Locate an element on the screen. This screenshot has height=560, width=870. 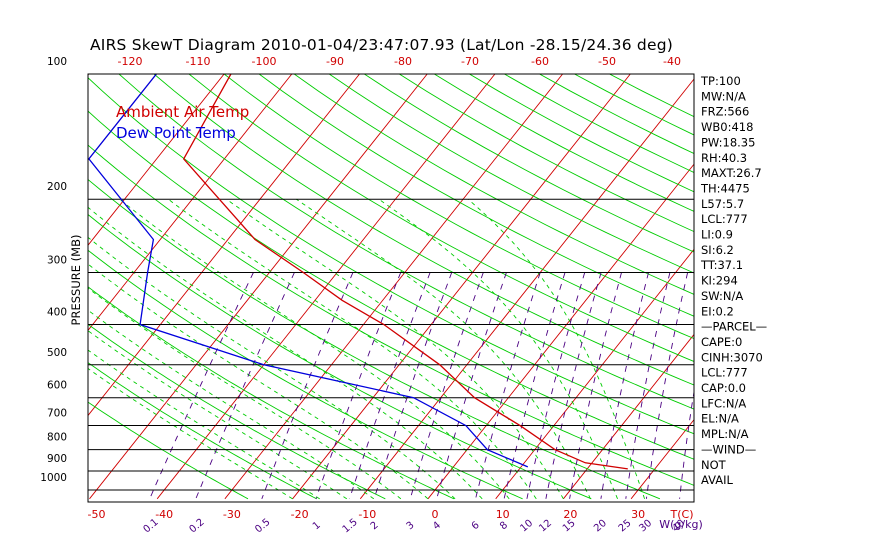
mixing-ratio-unit: W(g/kg) is located at coordinates (681, 524).